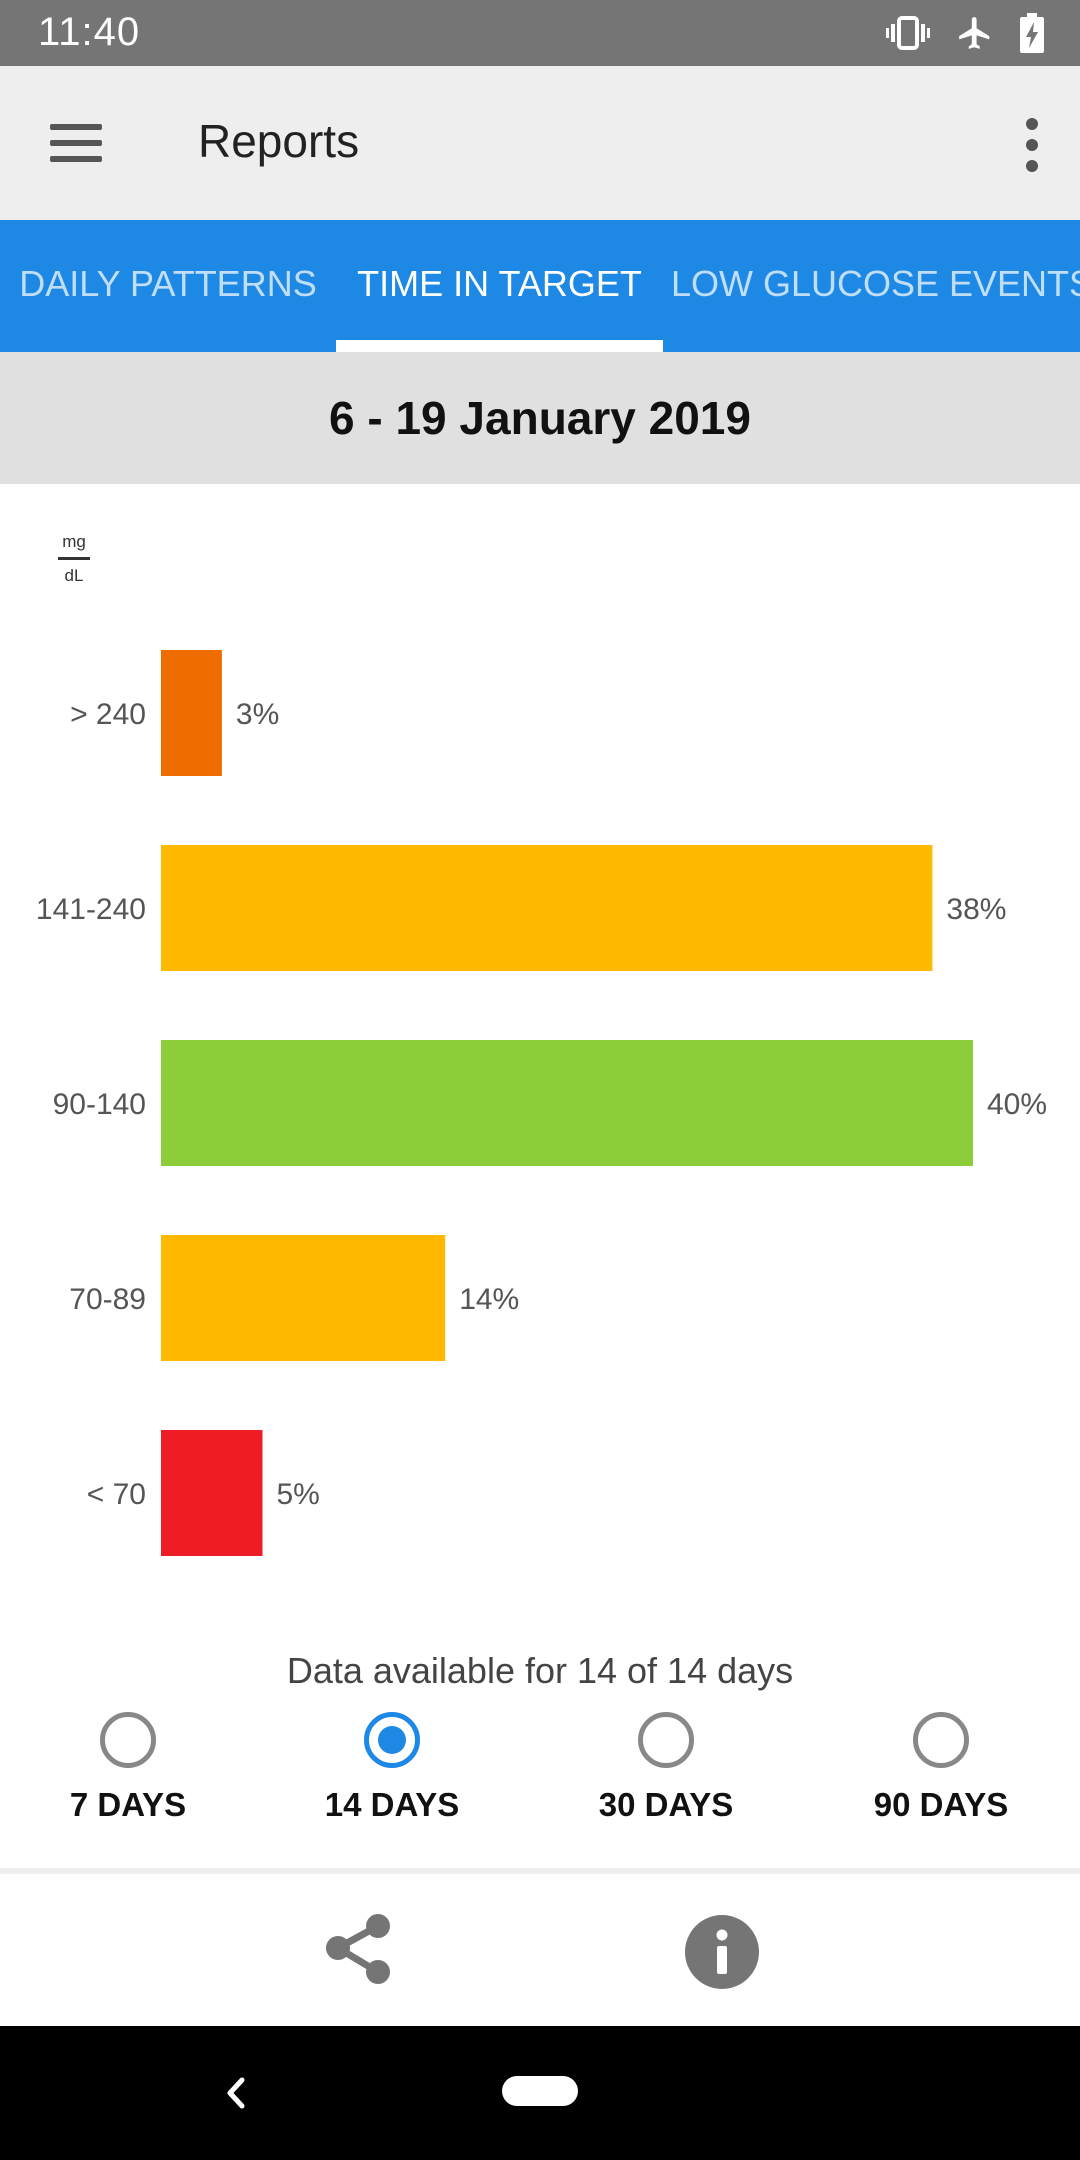 This screenshot has width=1080, height=2160. Describe the element at coordinates (941, 1740) in the screenshot. I see `radio-90-days` at that location.